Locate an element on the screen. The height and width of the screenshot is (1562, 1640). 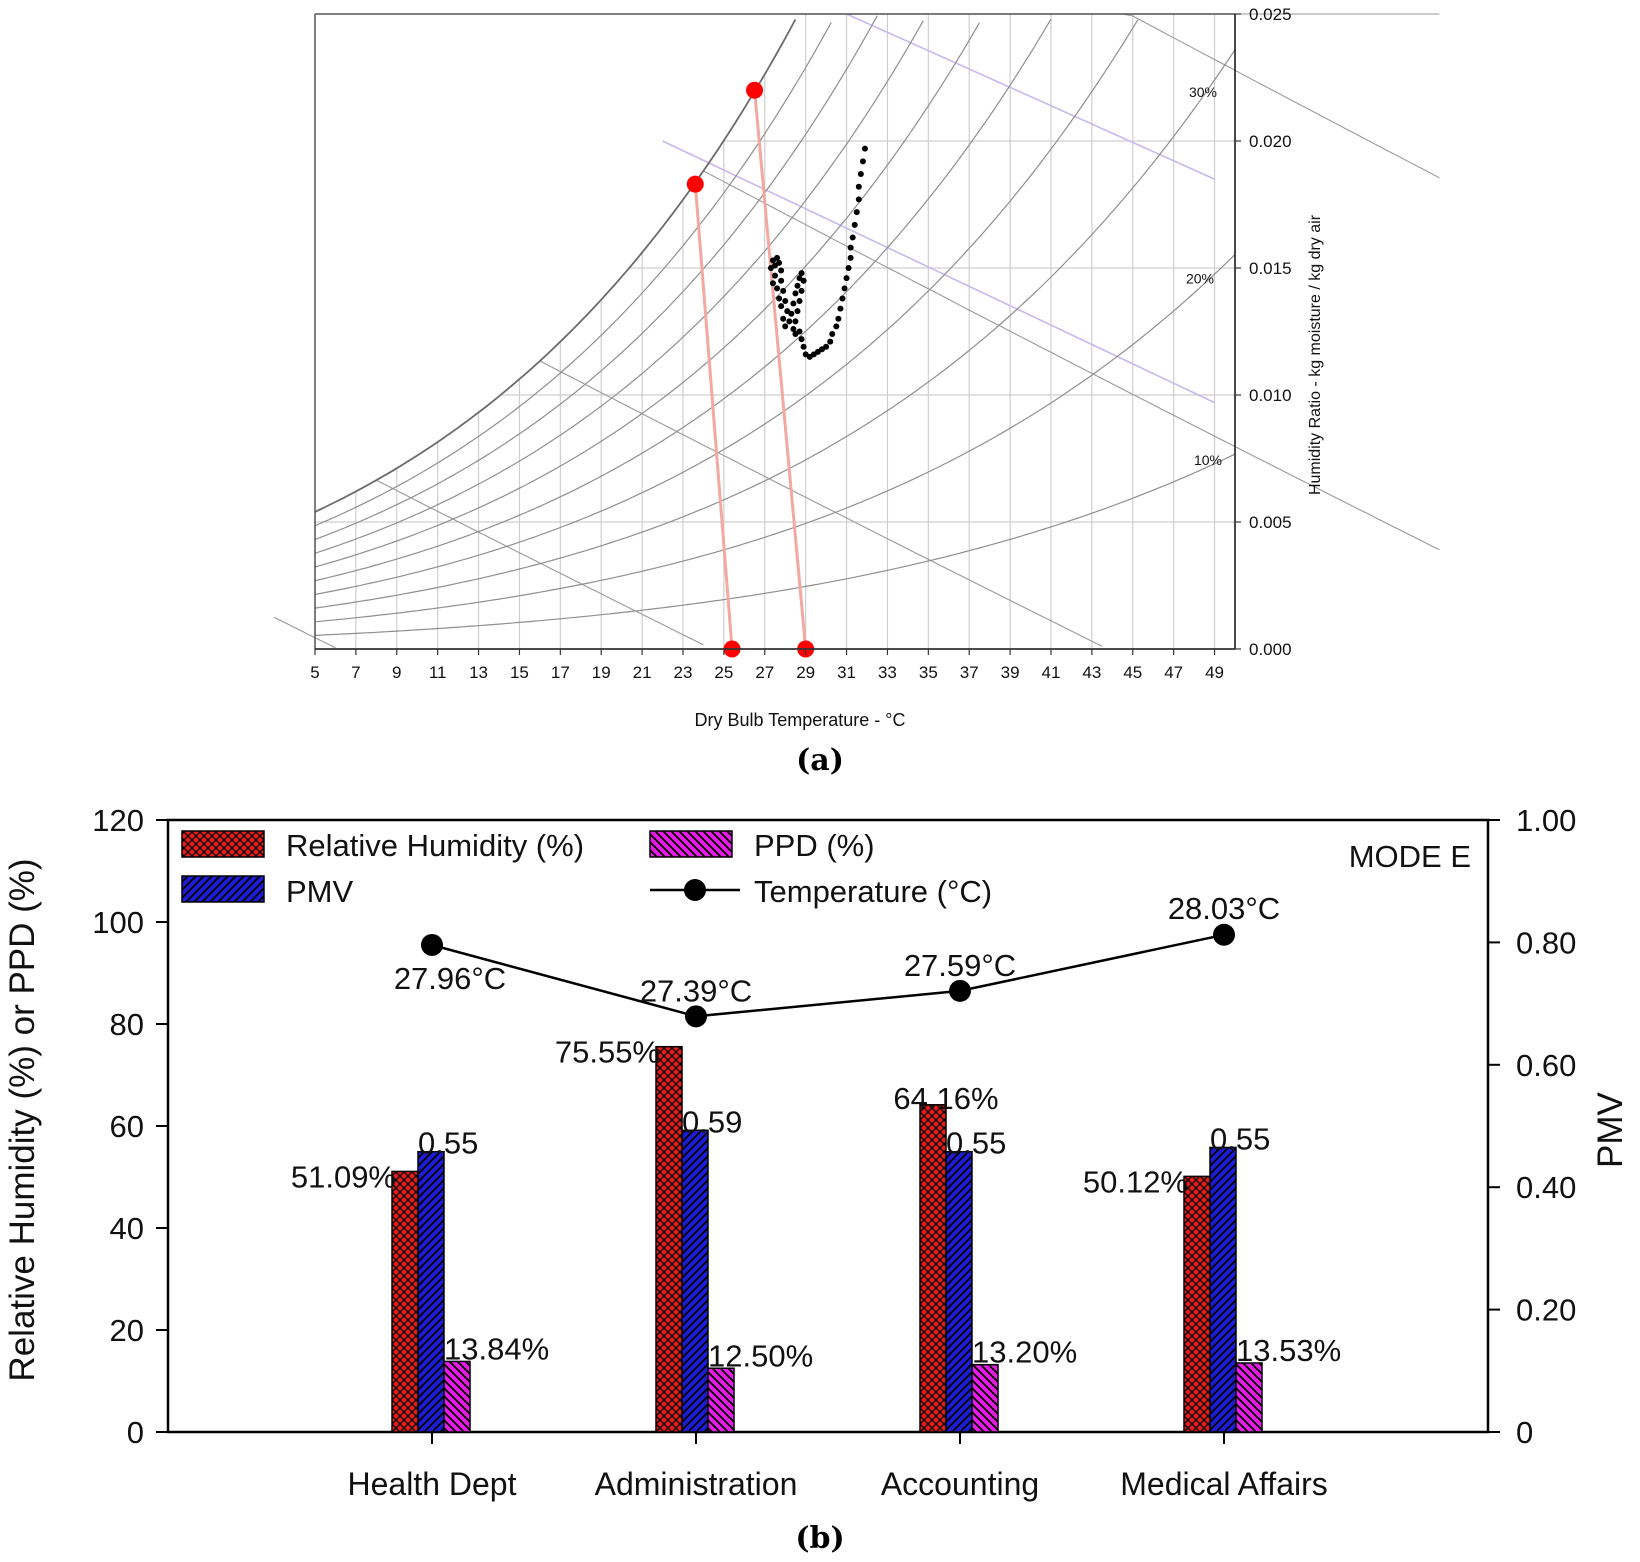
y-tick-label: 40 is located at coordinates (127, 1228).